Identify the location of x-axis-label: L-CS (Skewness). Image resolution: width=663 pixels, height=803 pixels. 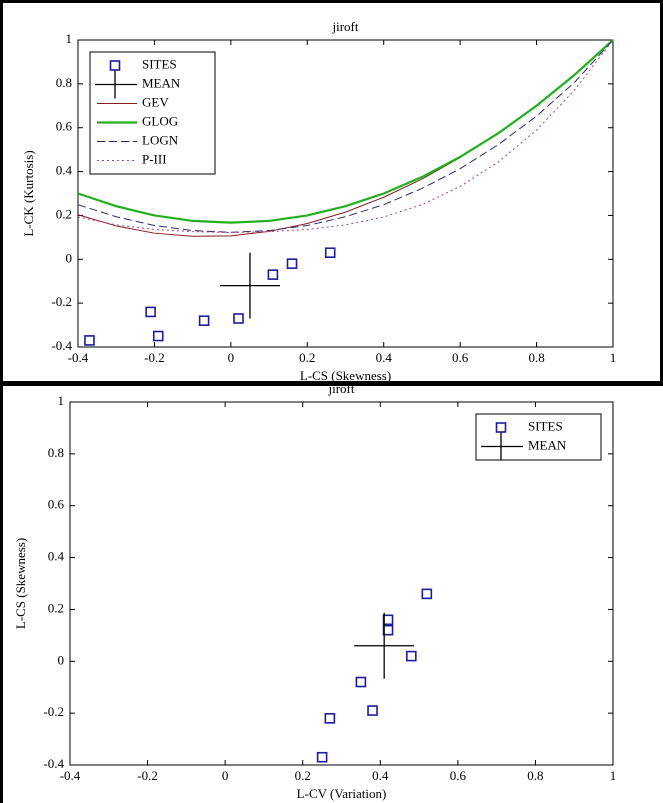
(345, 375).